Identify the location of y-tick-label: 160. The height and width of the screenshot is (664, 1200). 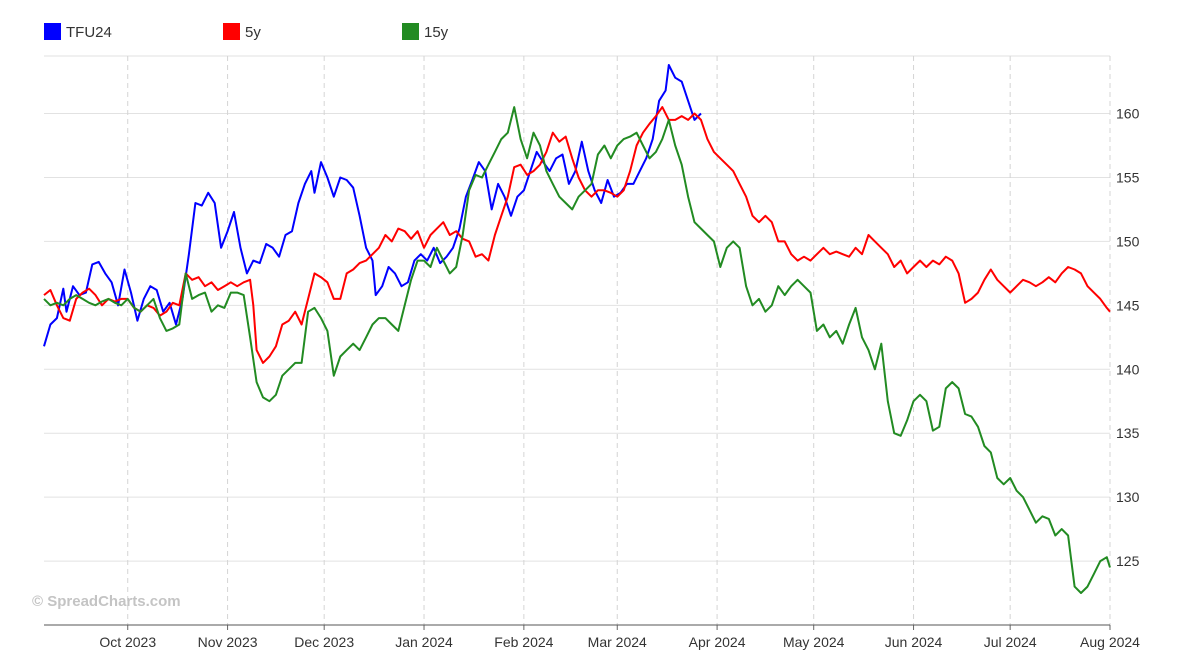
(1128, 114).